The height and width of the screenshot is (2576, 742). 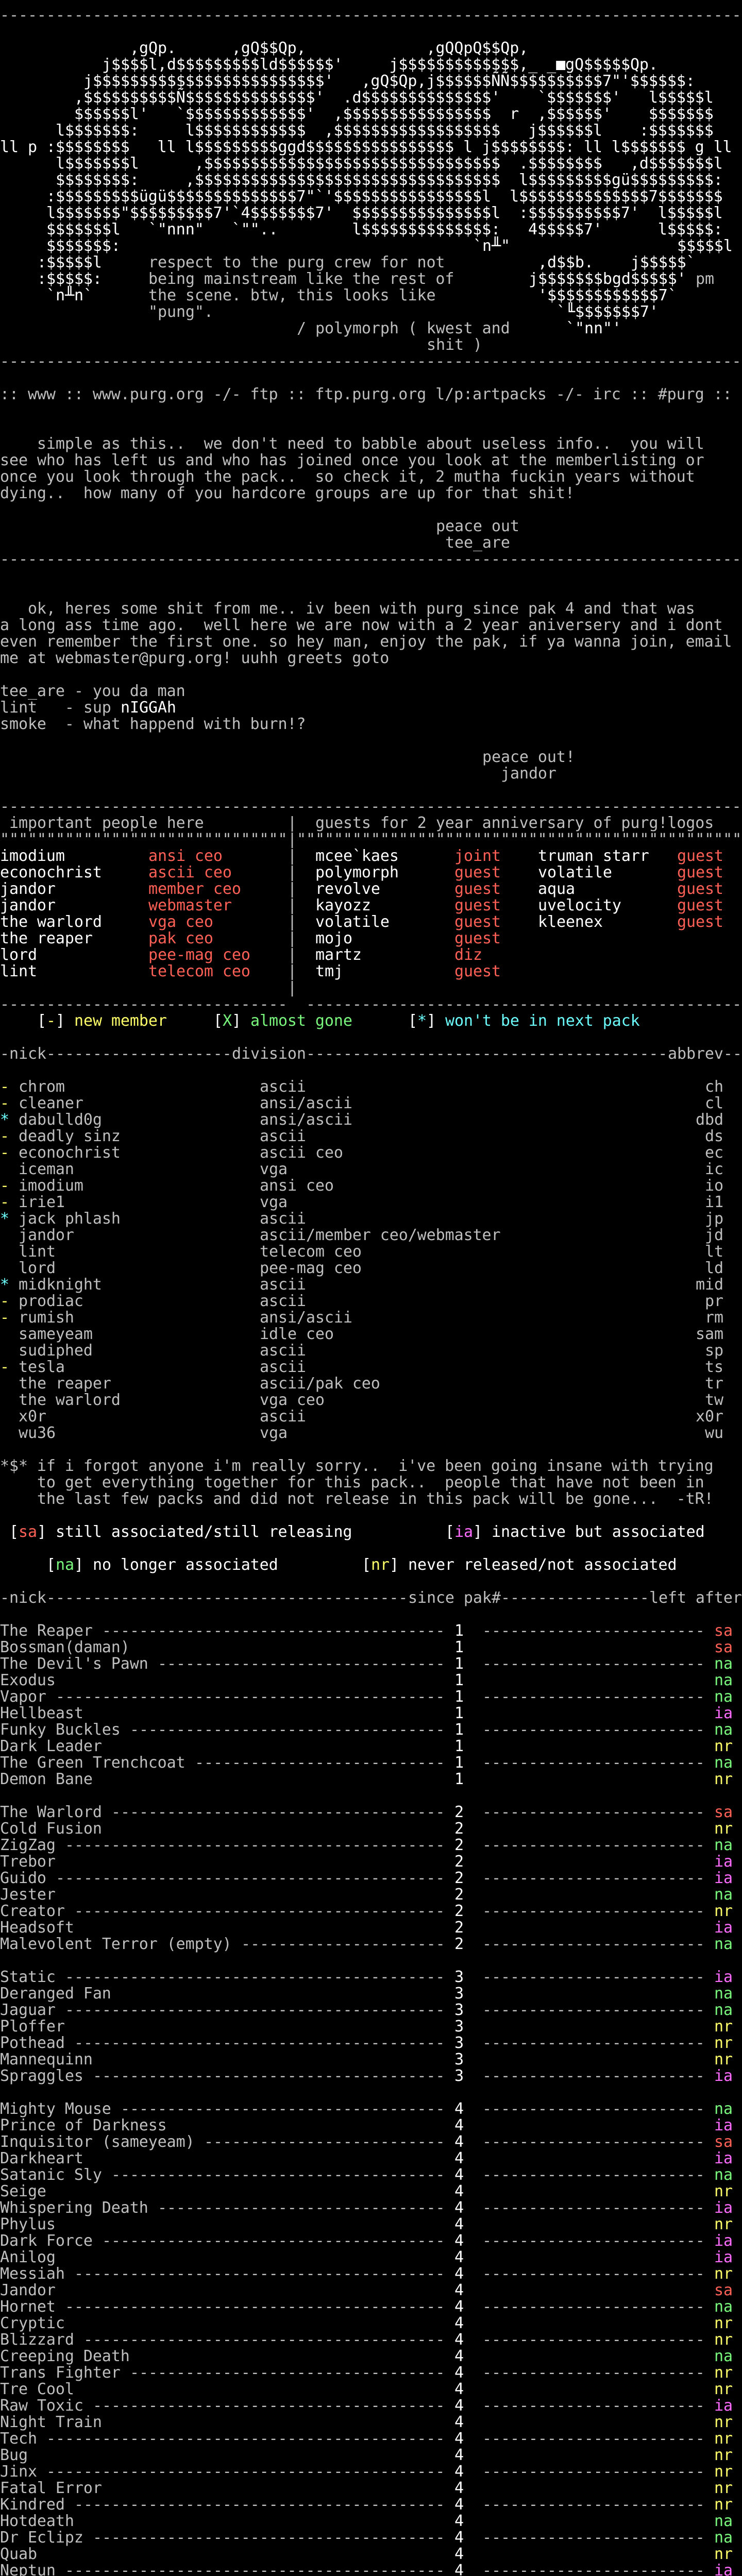 I want to click on text-segment: *, so click(x=422, y=1021).